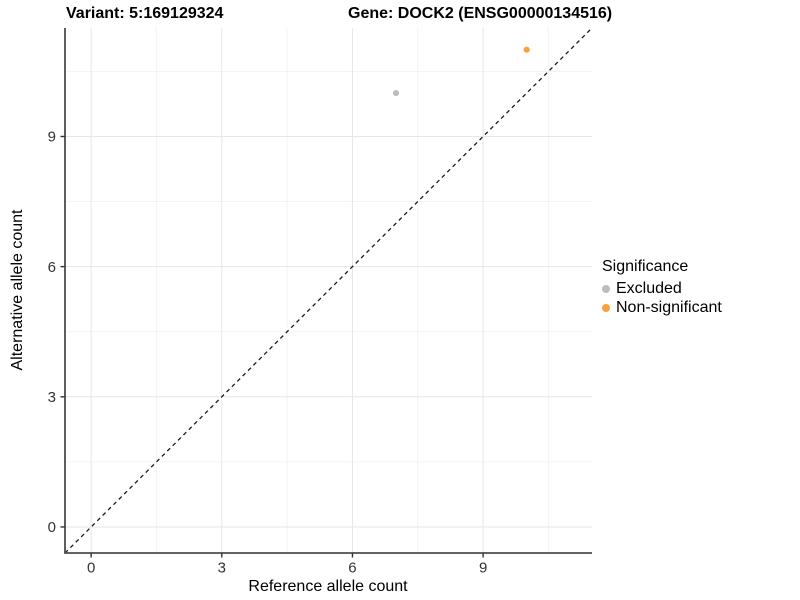 This screenshot has height=600, width=800. I want to click on legend-item-excluded: Excluded, so click(662, 288).